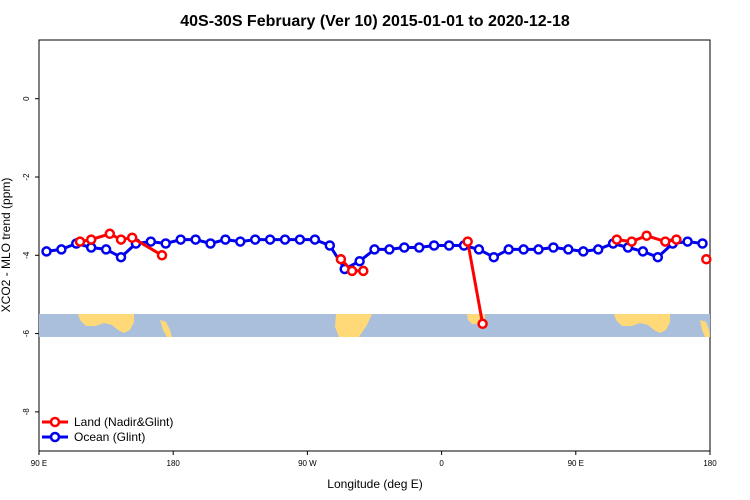  What do you see at coordinates (55, 422) in the screenshot?
I see `legend-land-marker` at bounding box center [55, 422].